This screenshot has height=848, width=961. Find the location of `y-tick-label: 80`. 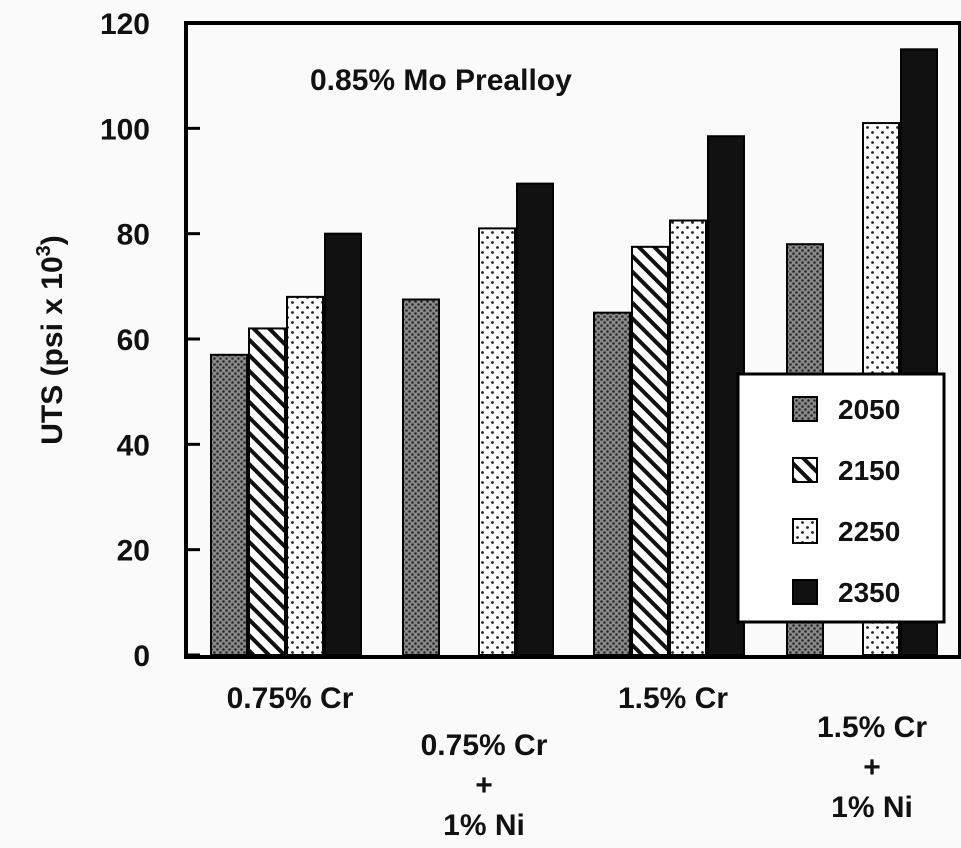

y-tick-label: 80 is located at coordinates (133, 235).